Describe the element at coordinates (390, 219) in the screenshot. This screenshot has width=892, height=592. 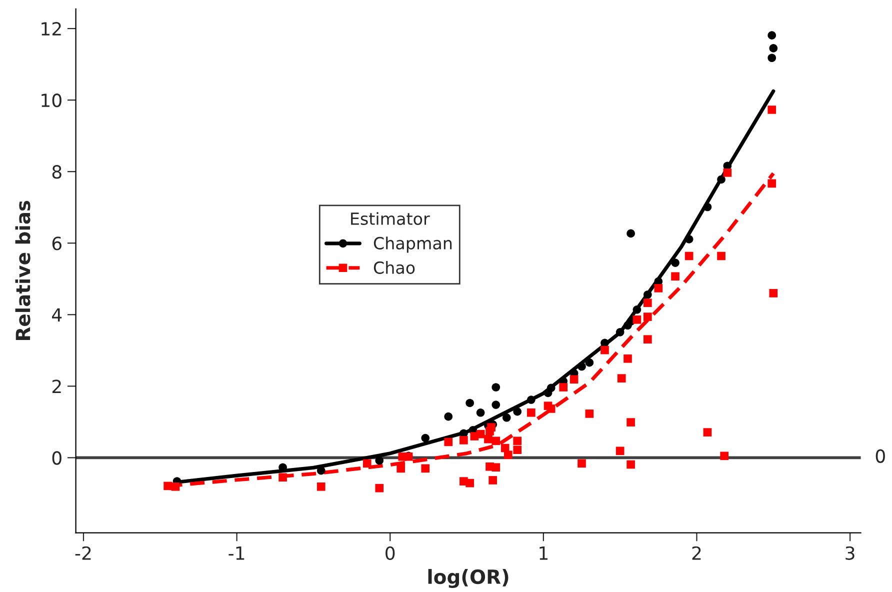
I see `legend-title: Estimator` at that location.